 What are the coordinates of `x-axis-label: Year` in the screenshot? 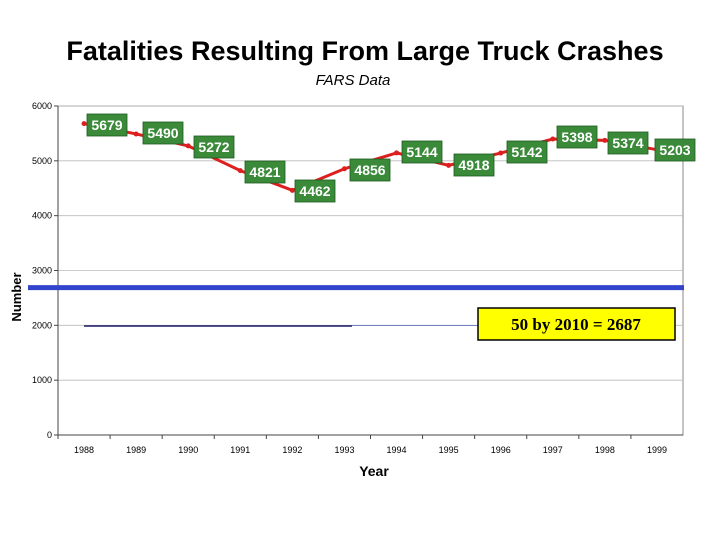 It's located at (374, 471).